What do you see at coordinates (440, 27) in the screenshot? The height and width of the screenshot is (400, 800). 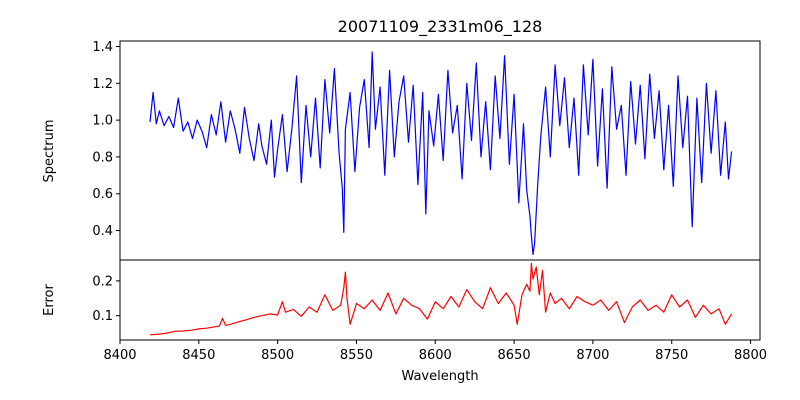 I see `chart-title: 20071109_2331m06_128` at bounding box center [440, 27].